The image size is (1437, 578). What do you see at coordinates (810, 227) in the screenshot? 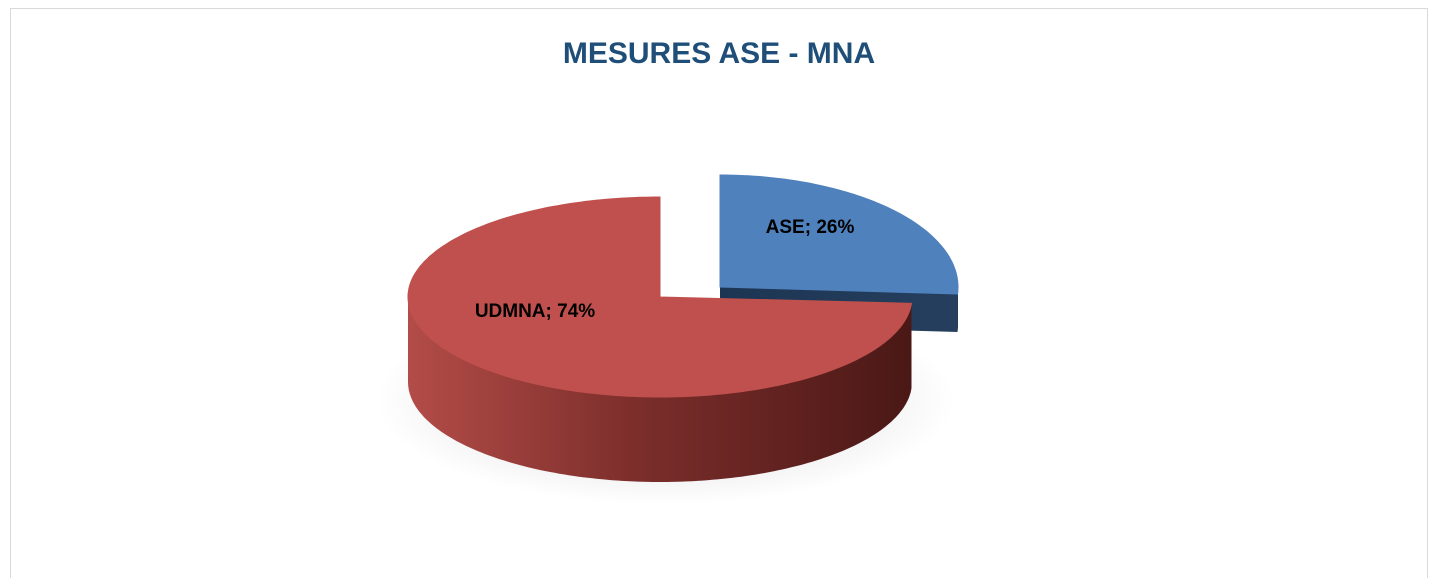
I see `data-label: ASE; 26%` at bounding box center [810, 227].